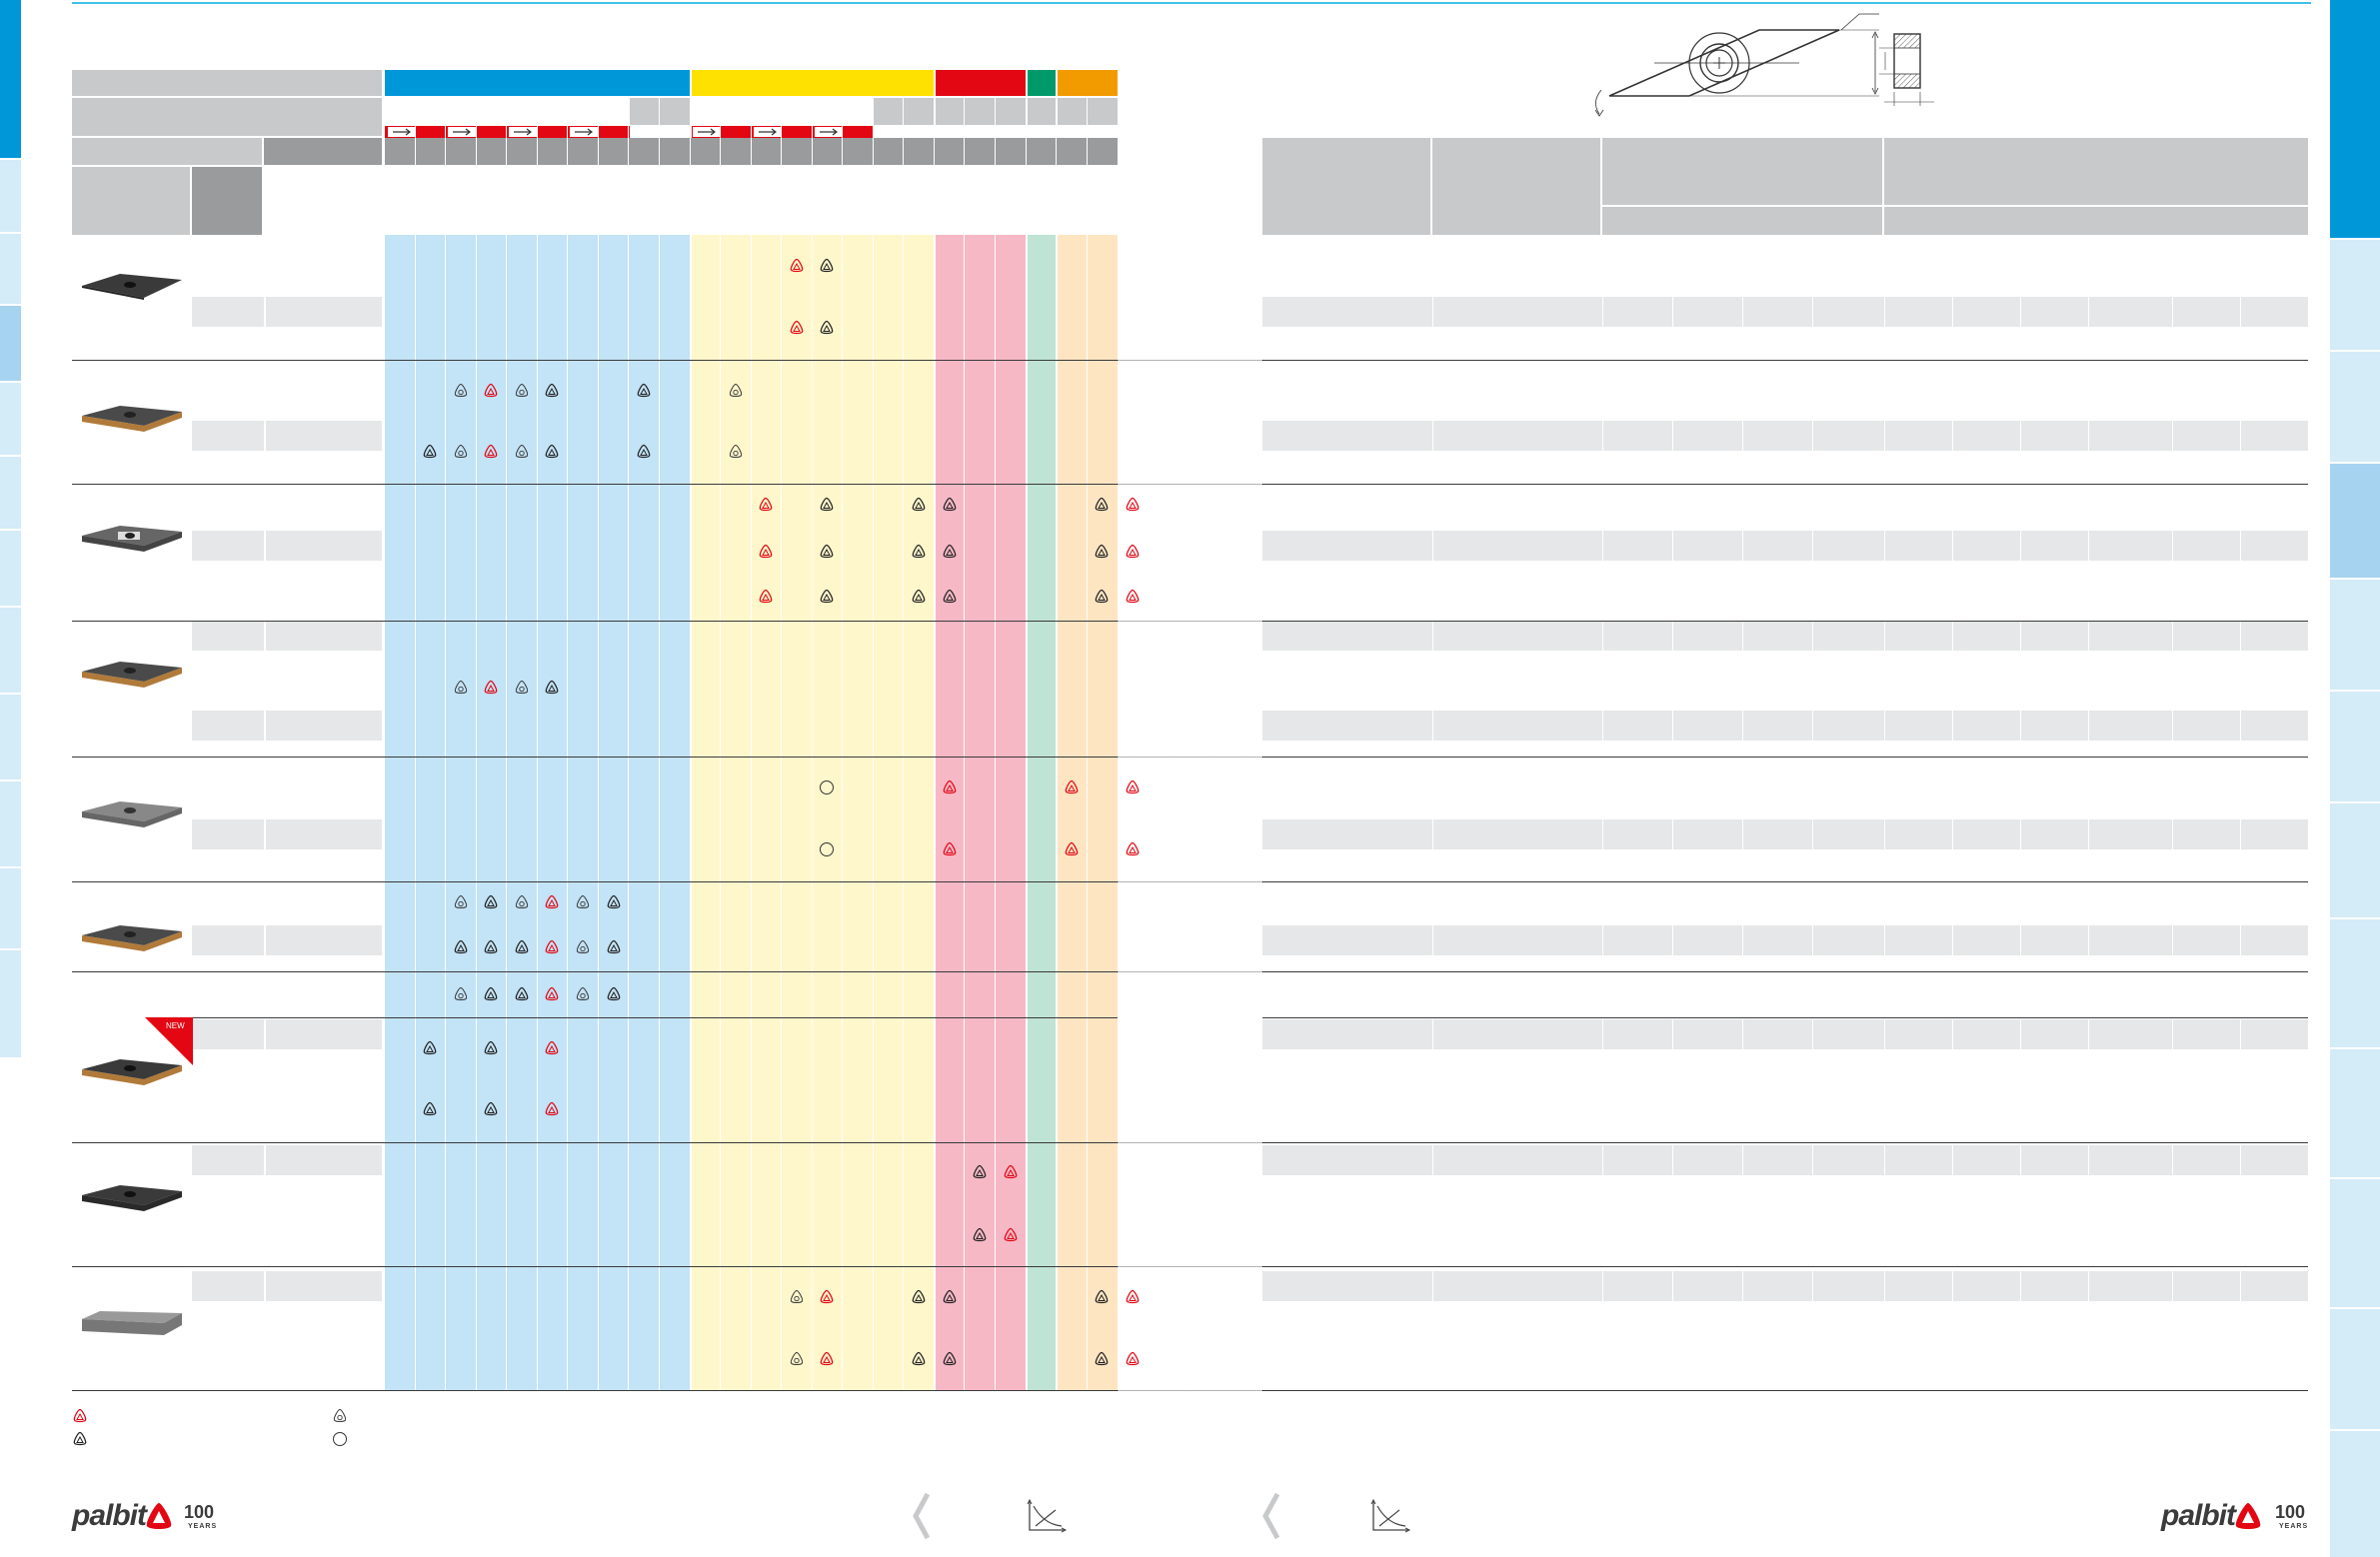 This screenshot has height=1557, width=2380. Describe the element at coordinates (227, 117) in the screenshot. I see `header-cell-type` at that location.